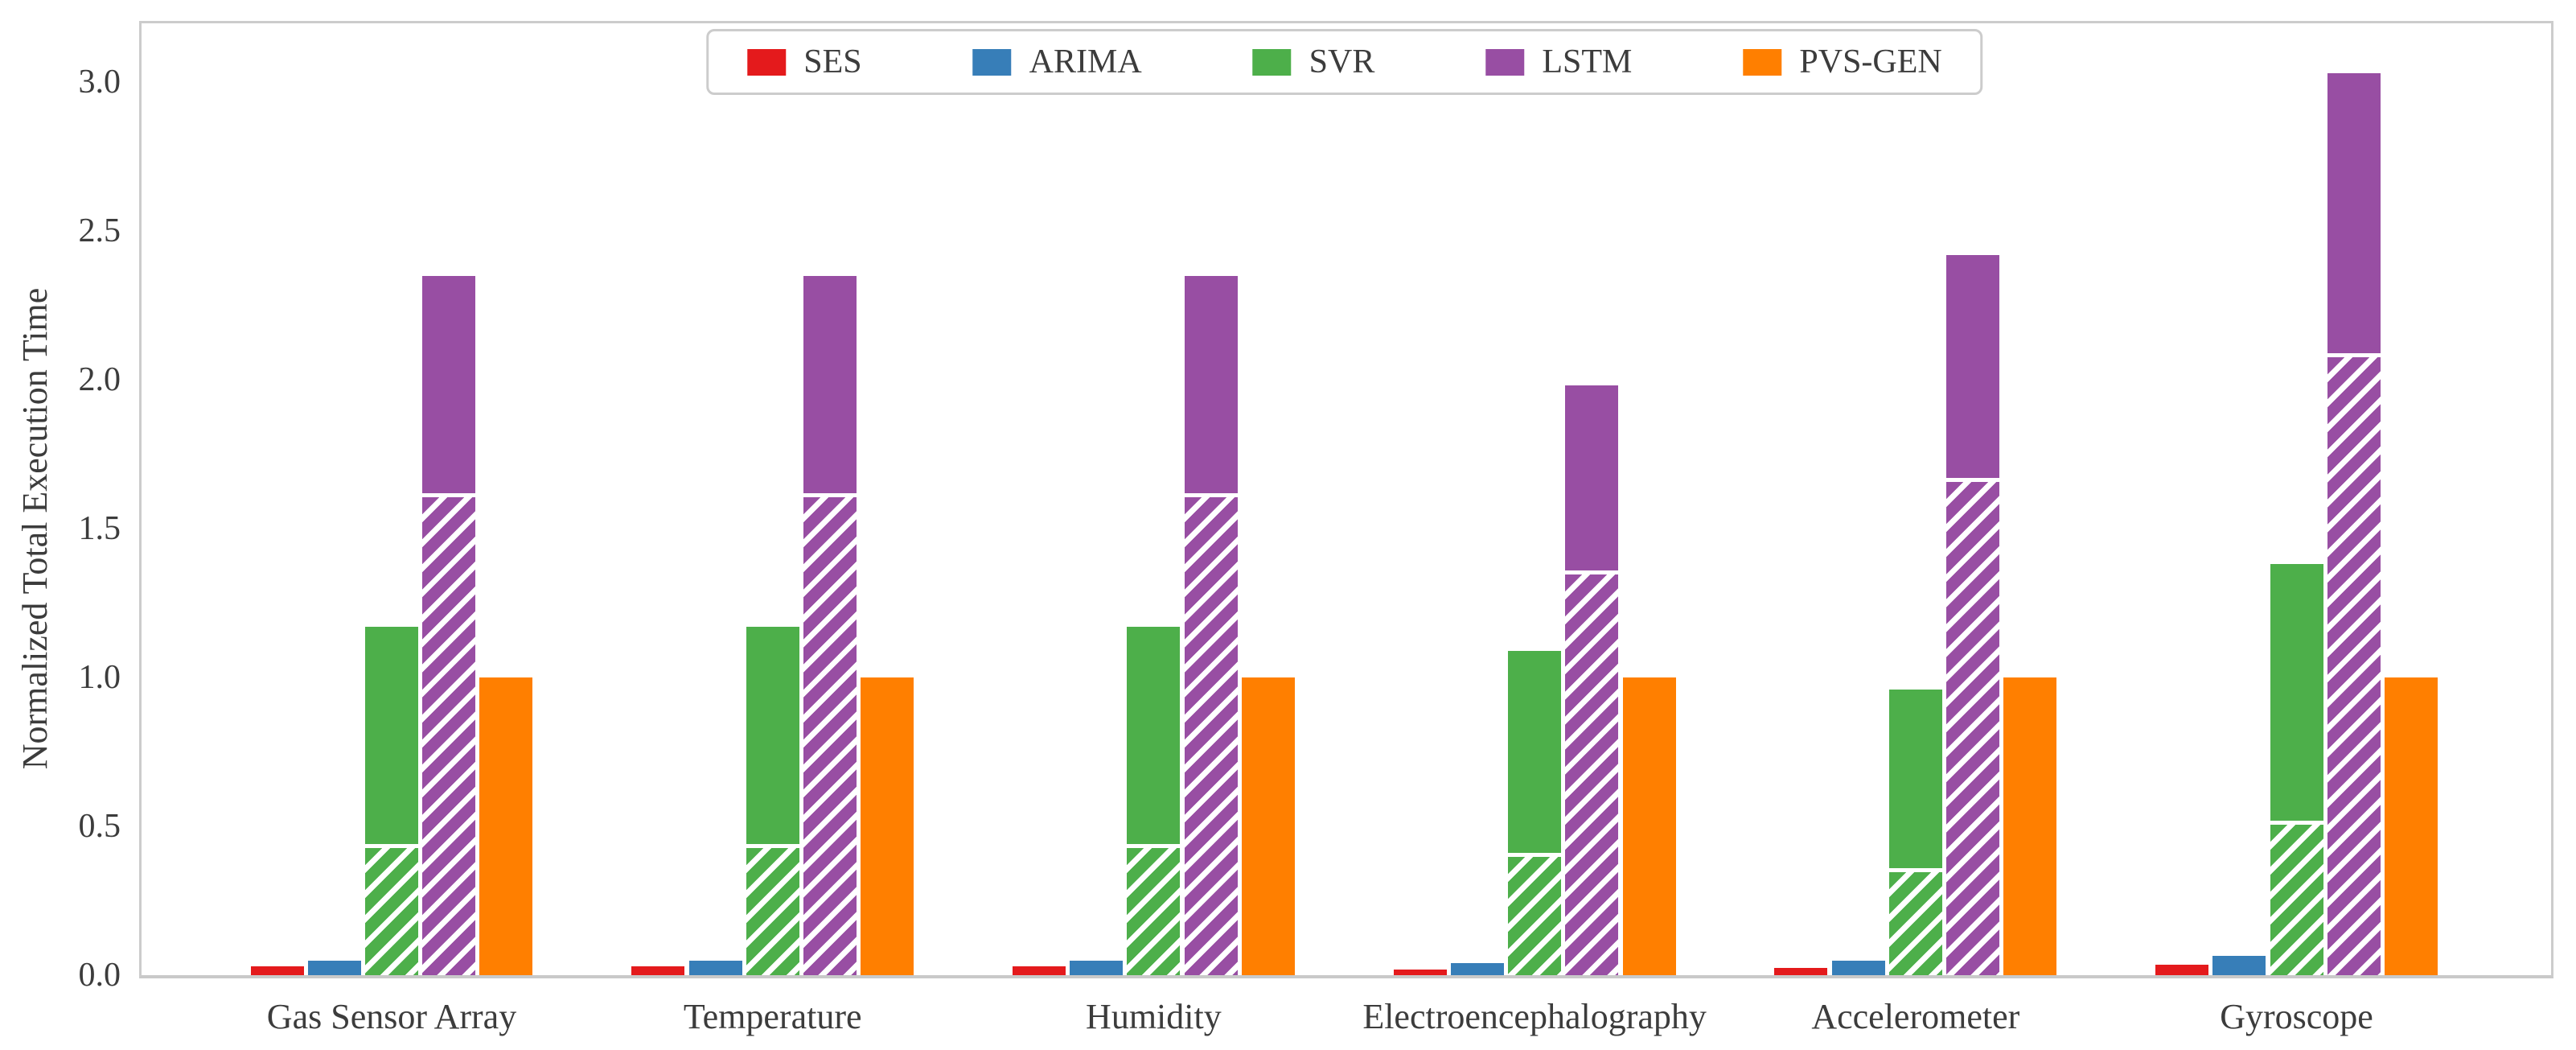 The height and width of the screenshot is (1050, 2576). Describe the element at coordinates (767, 62) in the screenshot. I see `legend-swatch-ses` at that location.